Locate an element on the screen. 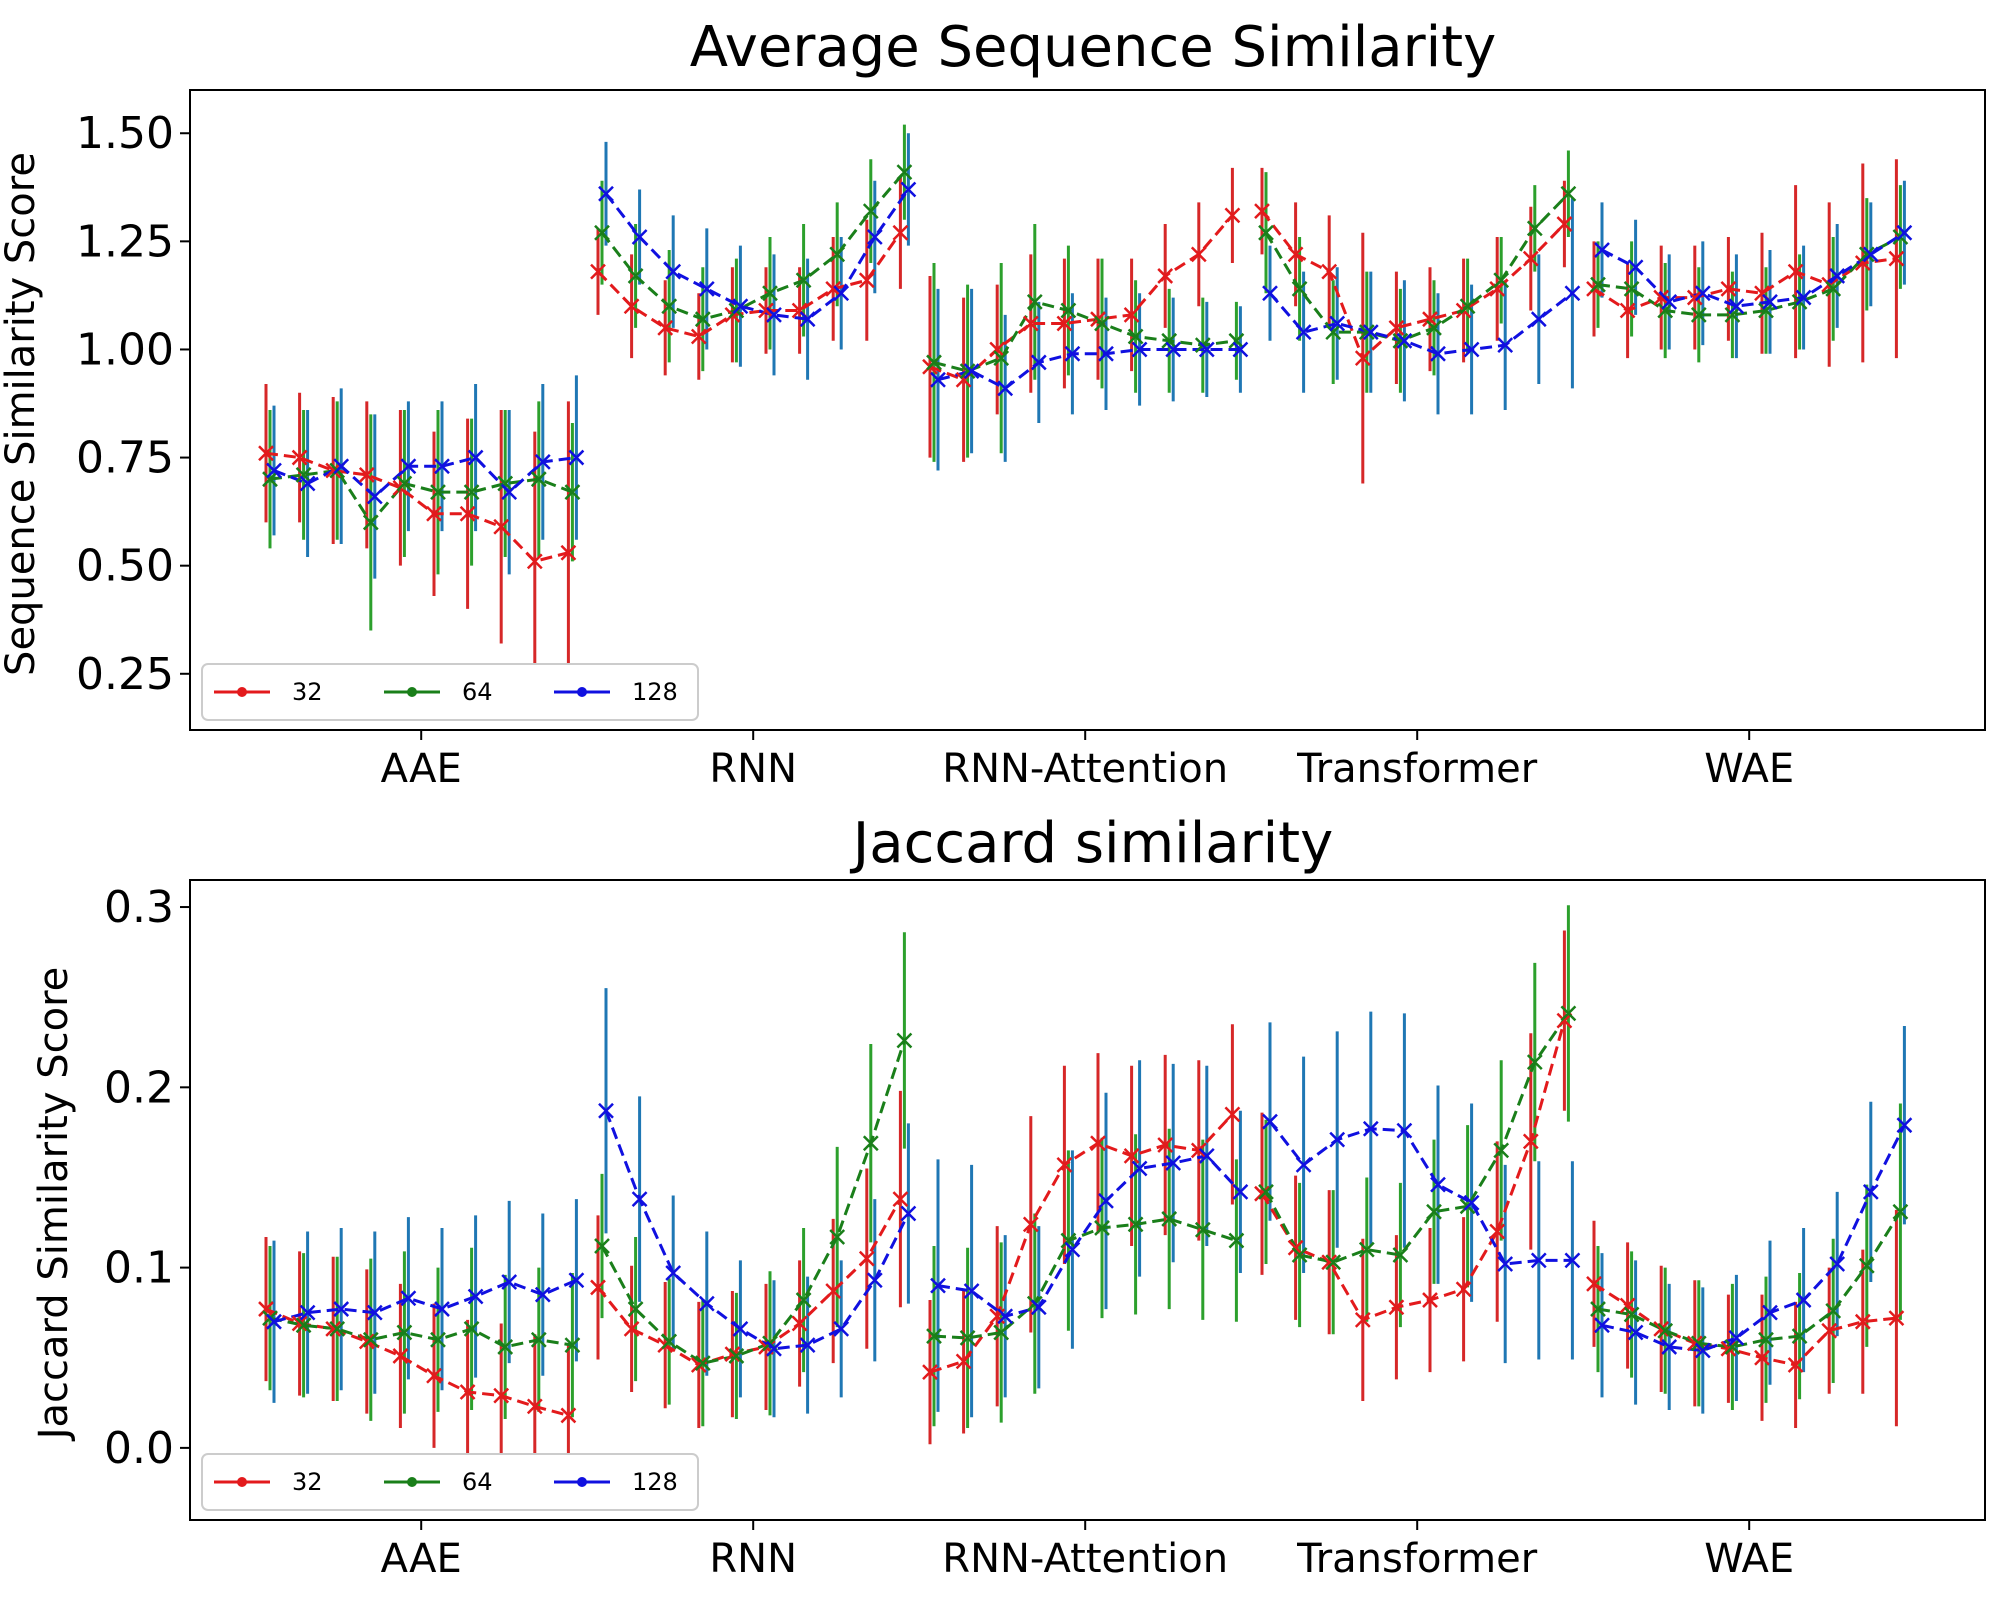 The height and width of the screenshot is (1600, 2000). y-tick-label: 1.25 is located at coordinates (125, 241).